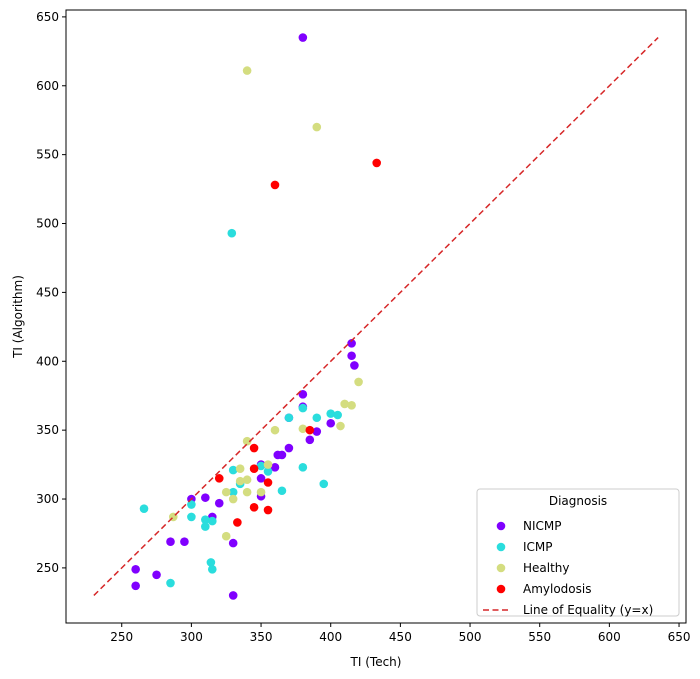  What do you see at coordinates (330, 637) in the screenshot?
I see `x-tick-label: 400` at bounding box center [330, 637].